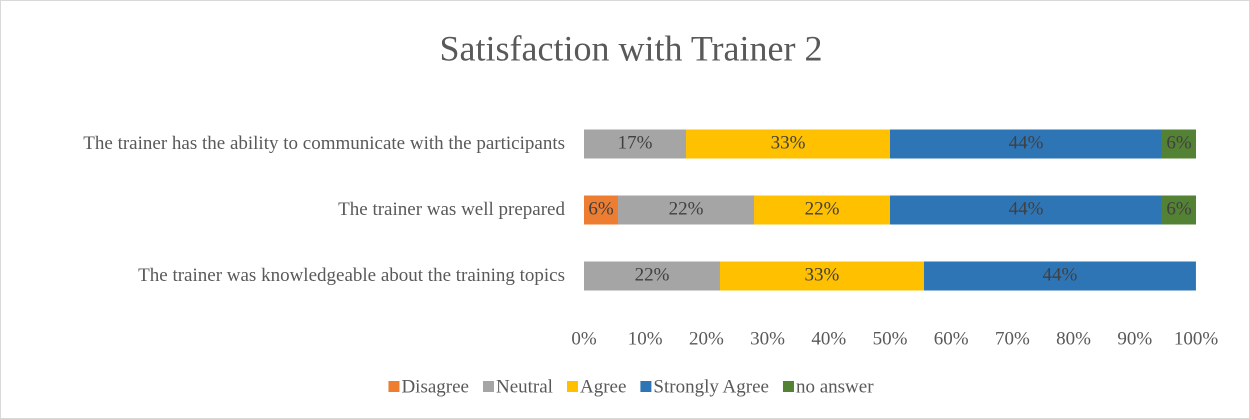 The image size is (1250, 419). Describe the element at coordinates (584, 338) in the screenshot. I see `x-tick-label: 0%` at that location.